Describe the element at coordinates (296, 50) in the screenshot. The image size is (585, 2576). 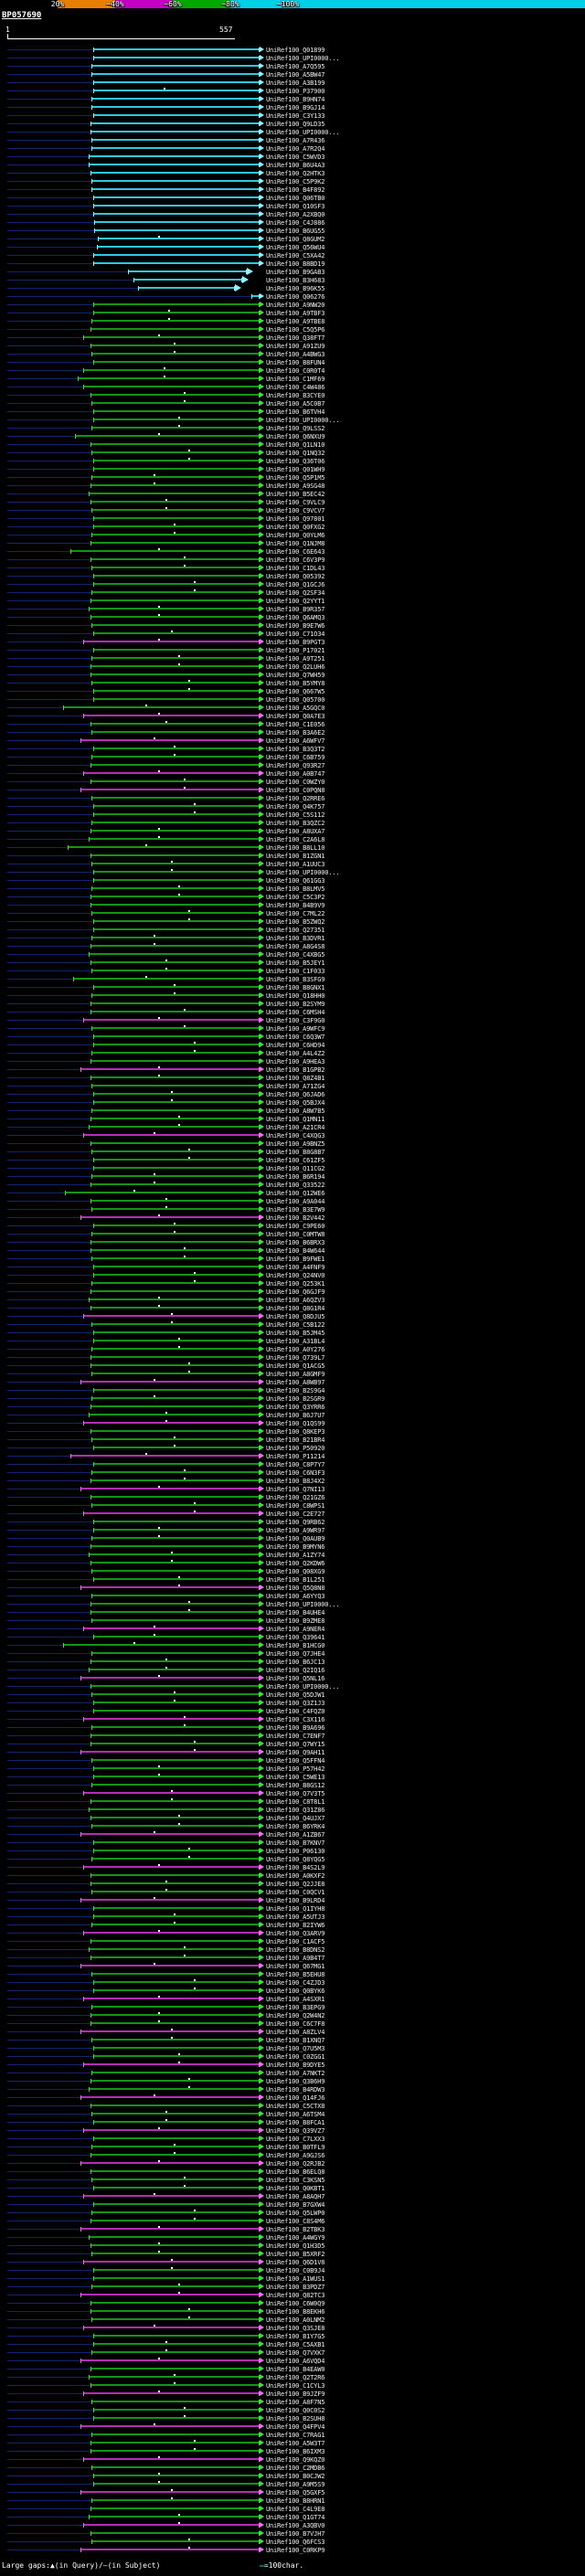
I see `hit-id-label: UniRef100_Q01899` at that location.